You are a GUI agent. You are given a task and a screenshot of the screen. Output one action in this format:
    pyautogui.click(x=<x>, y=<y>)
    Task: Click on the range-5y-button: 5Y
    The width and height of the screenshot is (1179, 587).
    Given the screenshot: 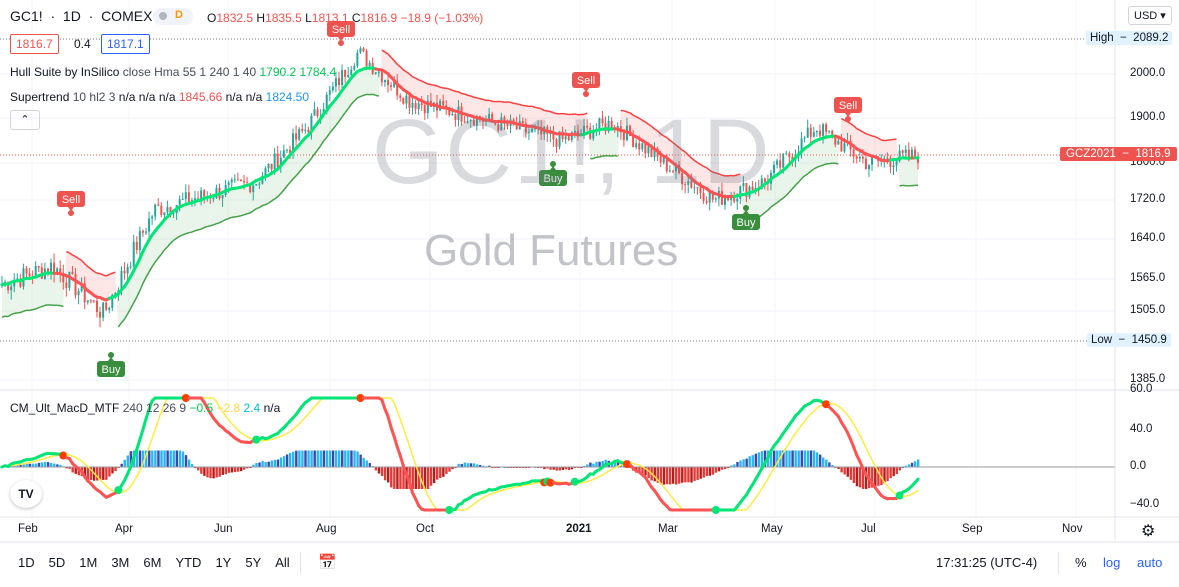 What is the action you would take?
    pyautogui.click(x=253, y=562)
    